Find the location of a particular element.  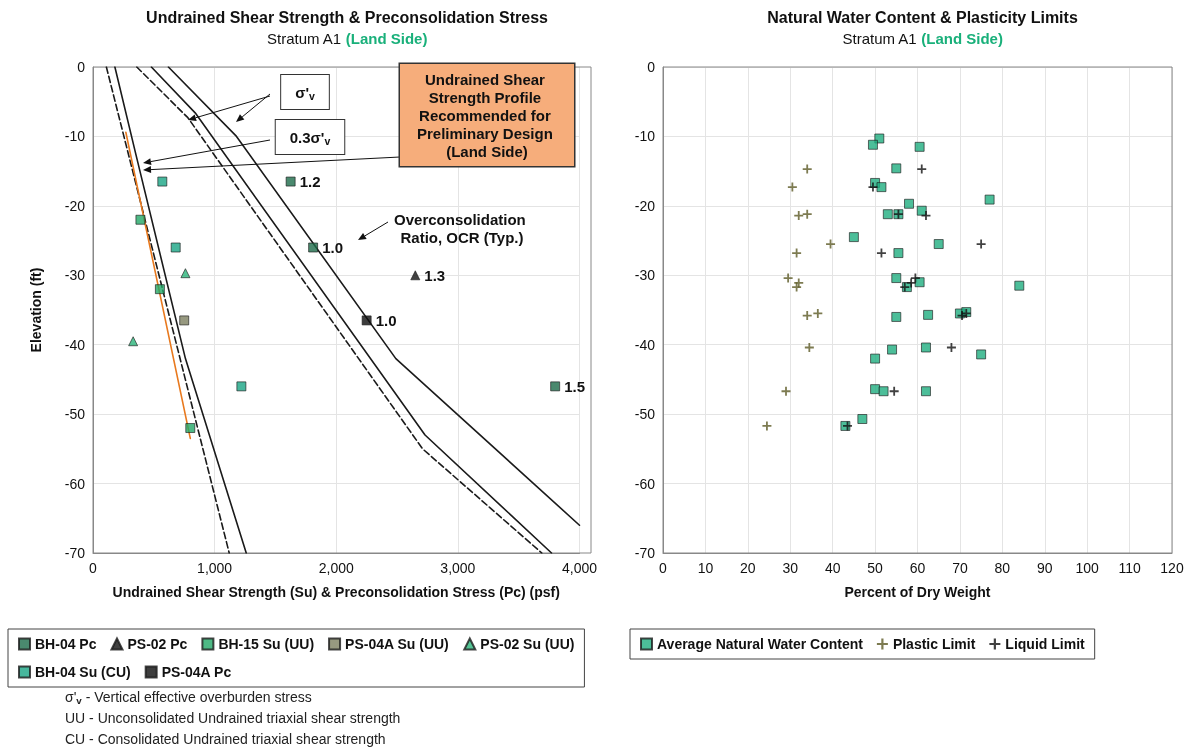

legend-label: BH-15 Su (UU) is located at coordinates (266, 644).